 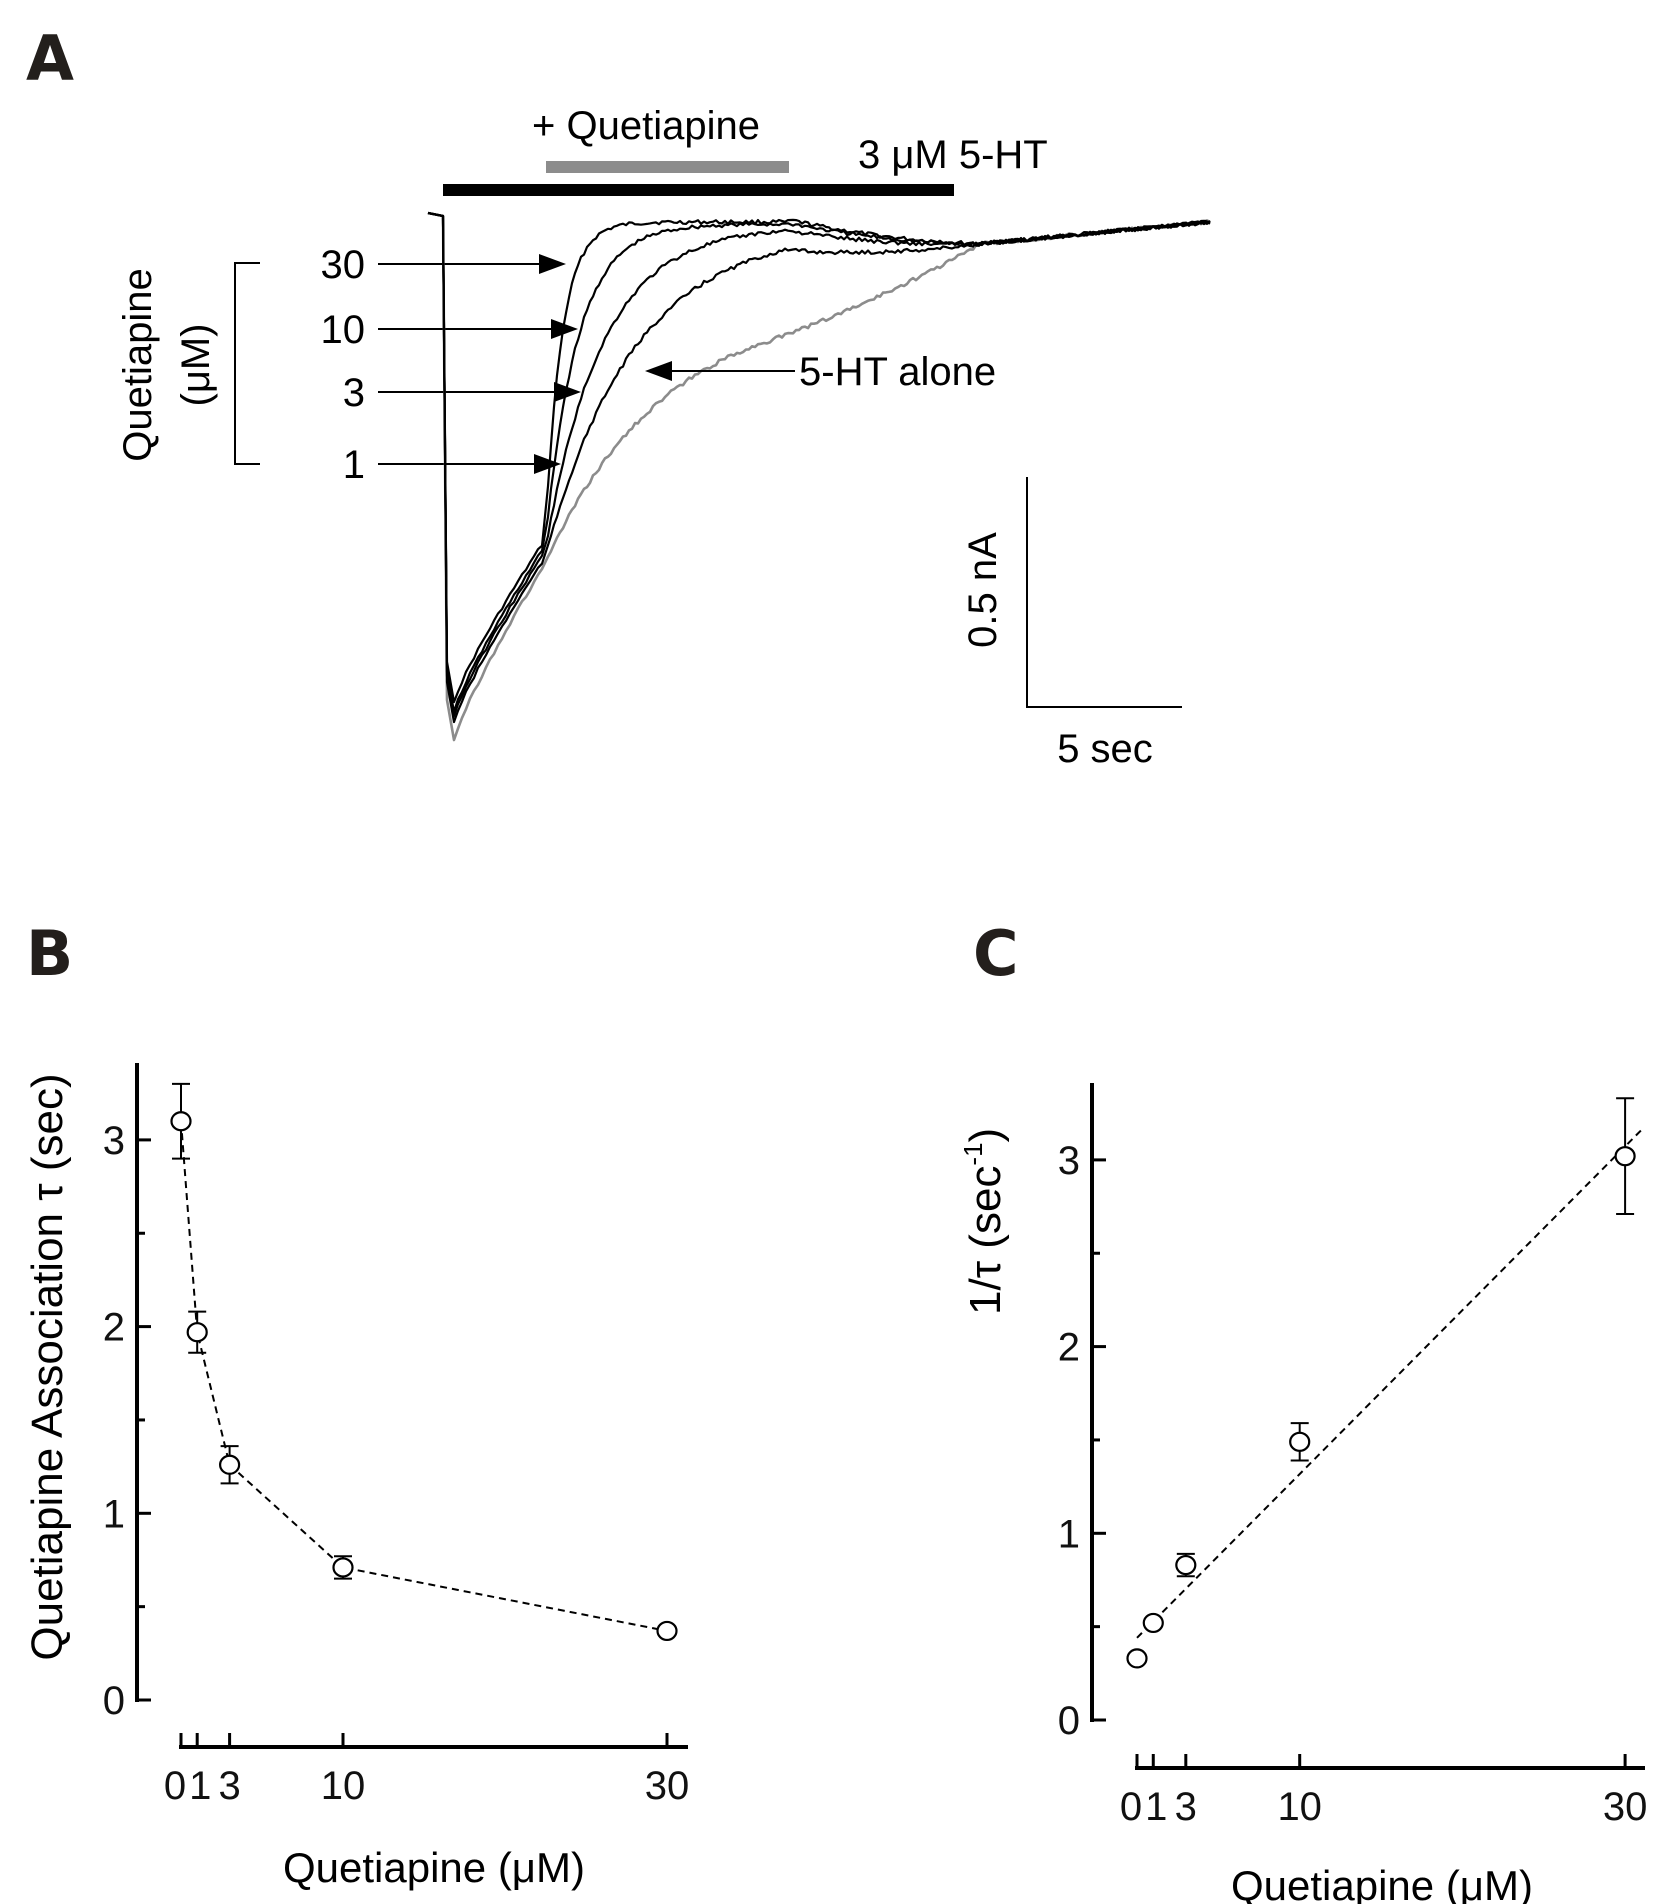 What do you see at coordinates (50, 58) in the screenshot?
I see `panel-label-a: A` at bounding box center [50, 58].